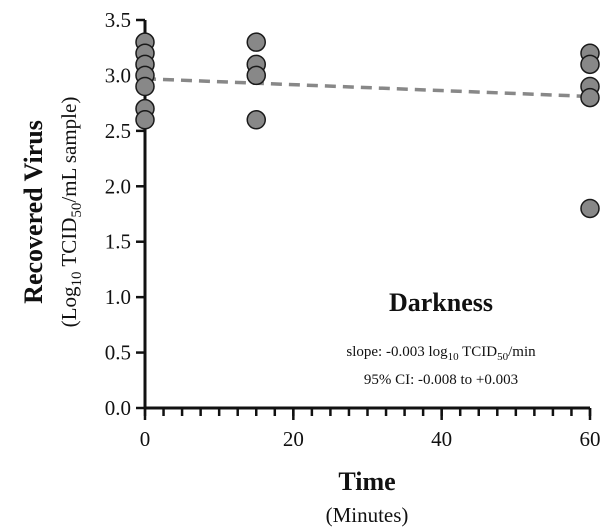  What do you see at coordinates (118, 75) in the screenshot?
I see `y-tick-label: 3.0` at bounding box center [118, 75].